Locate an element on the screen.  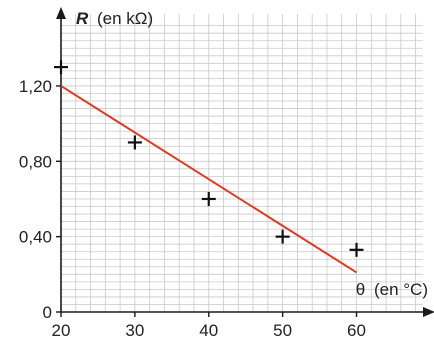
y-axis-symbol: R is located at coordinates (82, 18).